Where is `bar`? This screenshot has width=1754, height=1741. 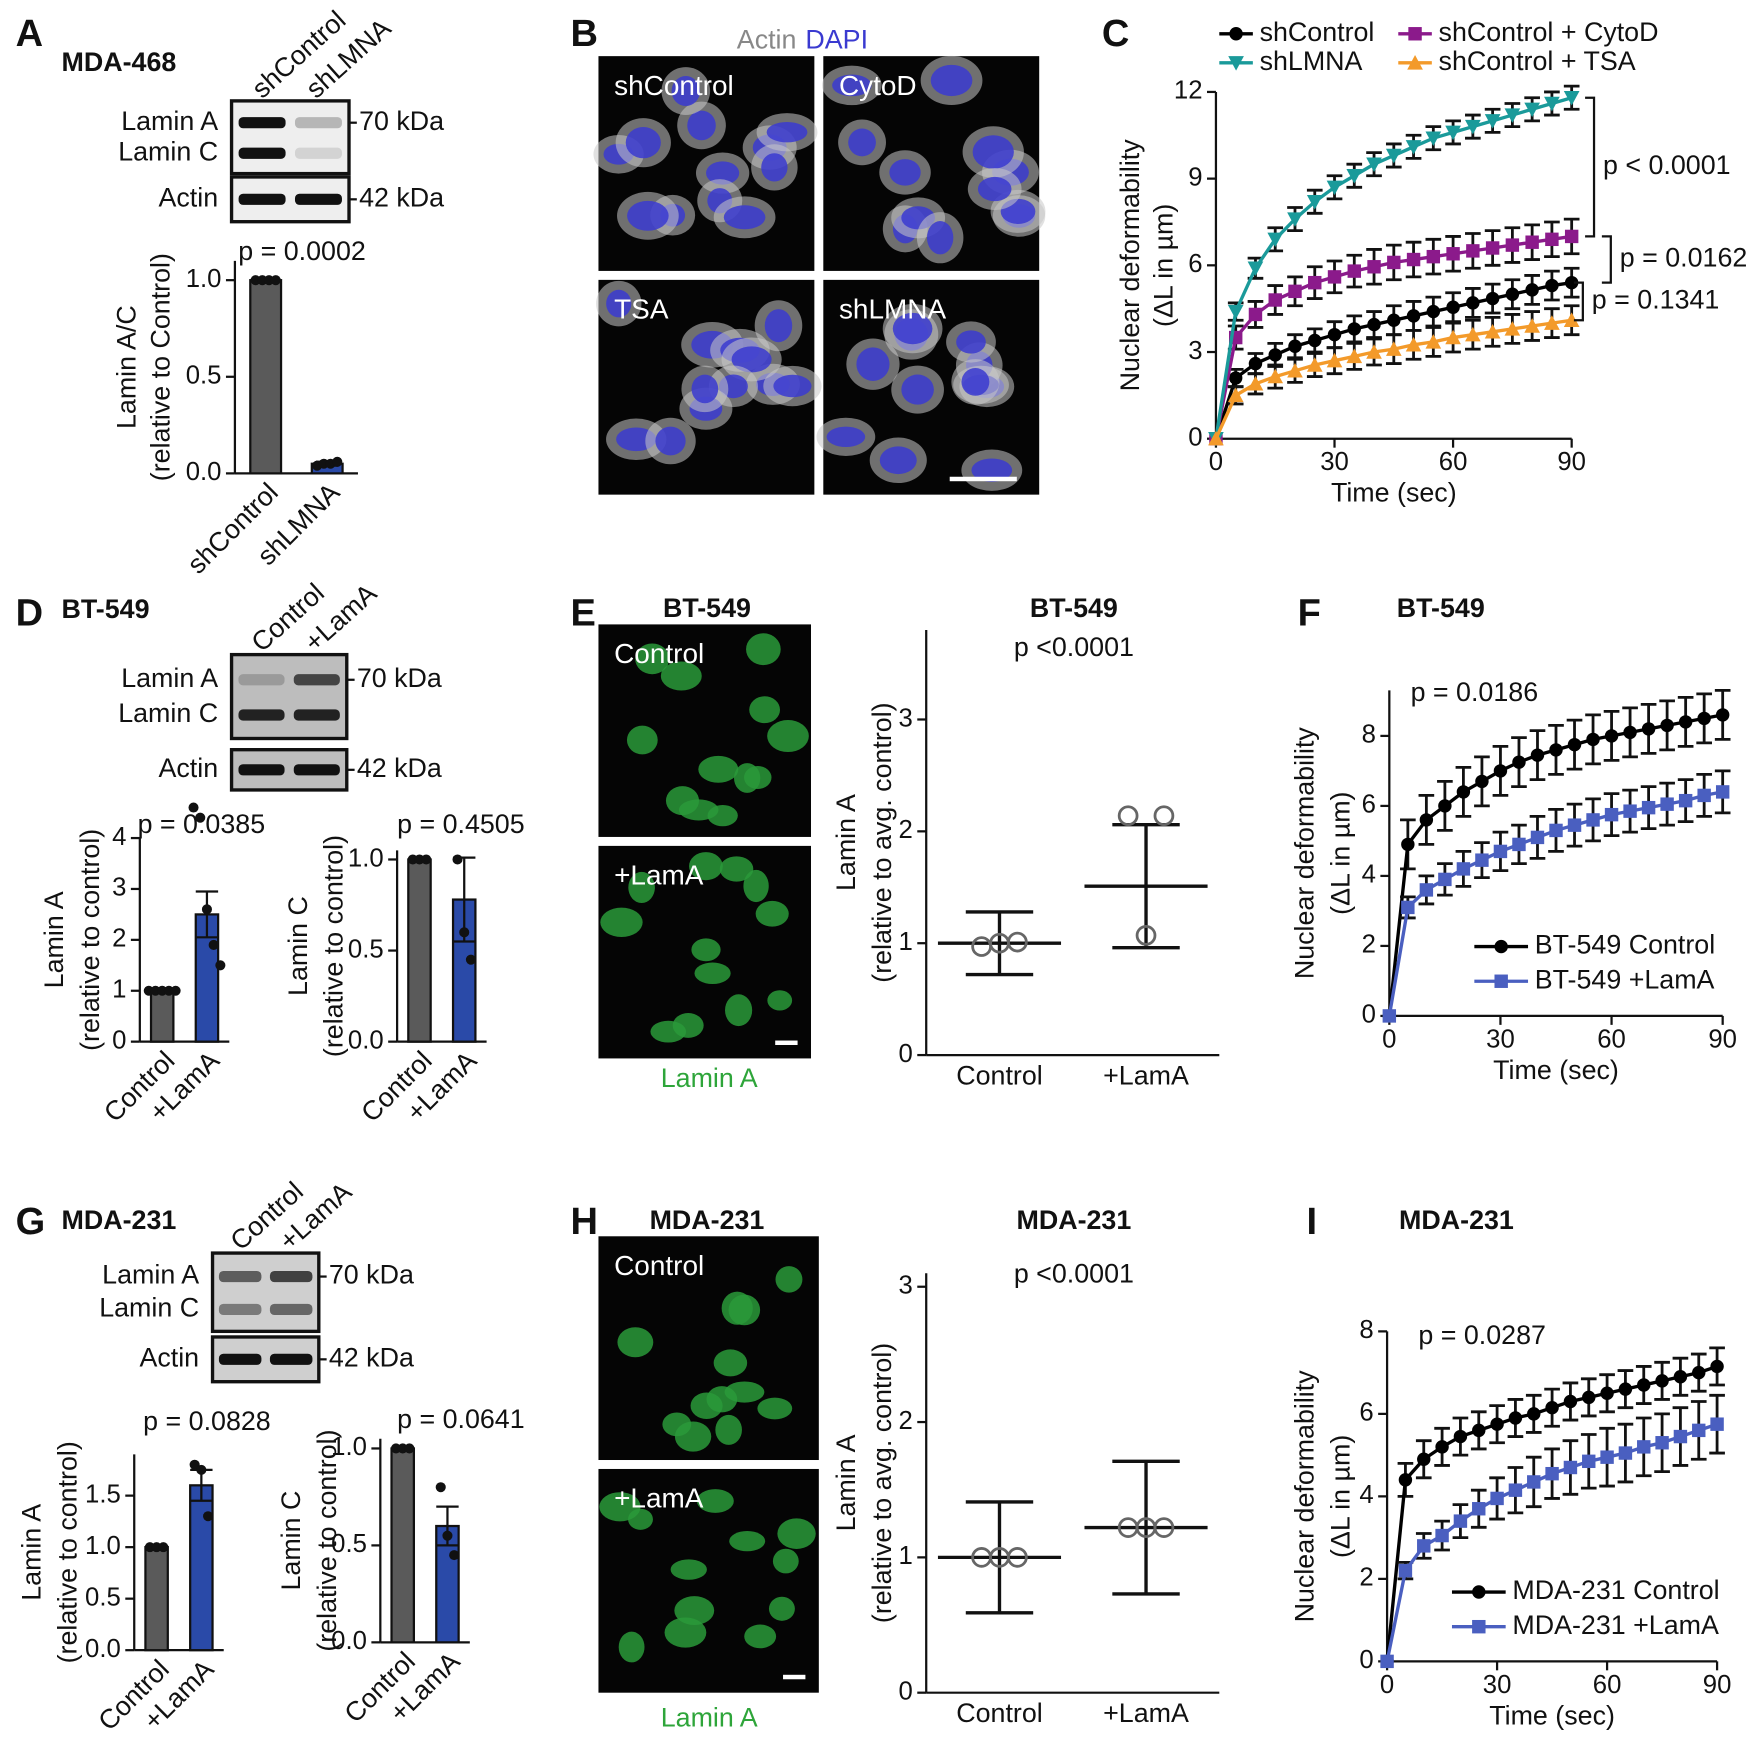
bar is located at coordinates (201, 1568).